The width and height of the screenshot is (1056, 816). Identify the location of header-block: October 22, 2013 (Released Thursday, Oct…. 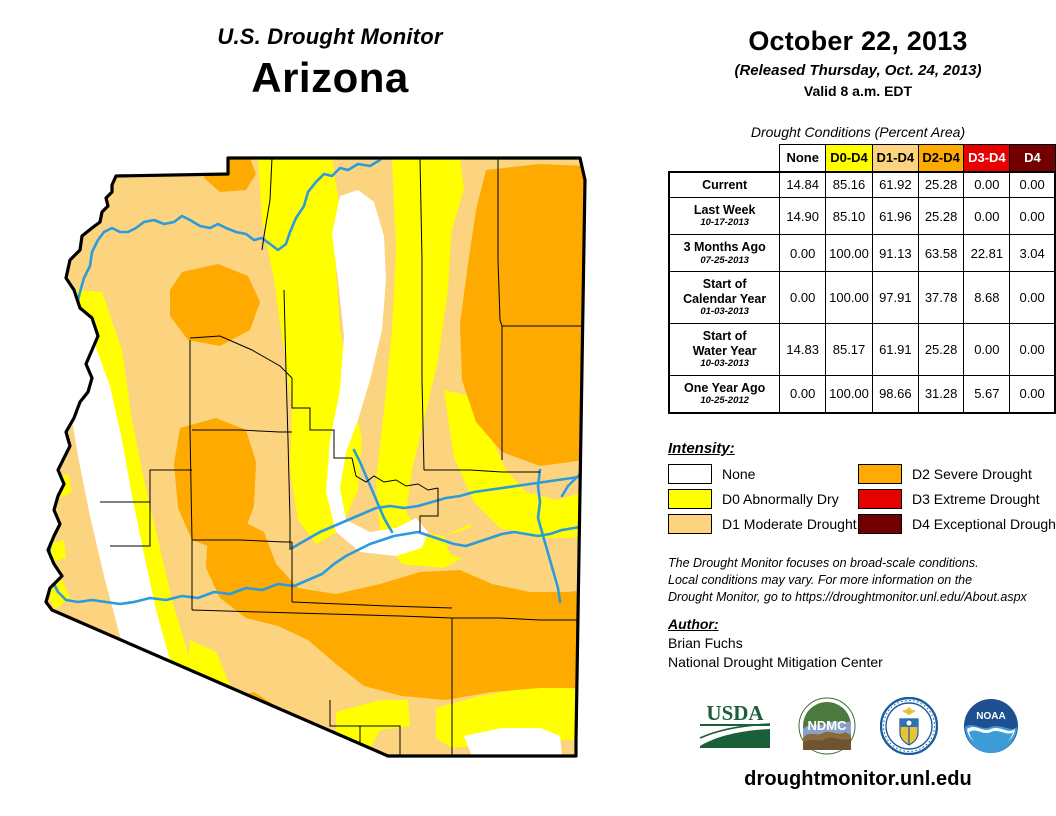
(858, 62).